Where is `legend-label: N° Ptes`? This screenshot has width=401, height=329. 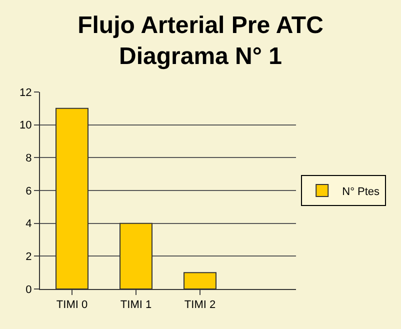
legend-label: N° Ptes is located at coordinates (361, 192).